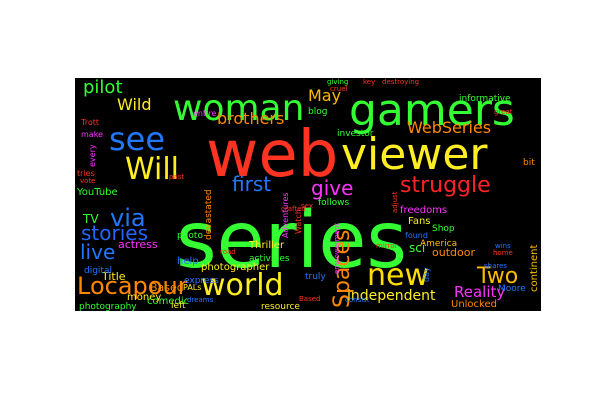  What do you see at coordinates (89, 122) in the screenshot?
I see `word-trott: Trott` at bounding box center [89, 122].